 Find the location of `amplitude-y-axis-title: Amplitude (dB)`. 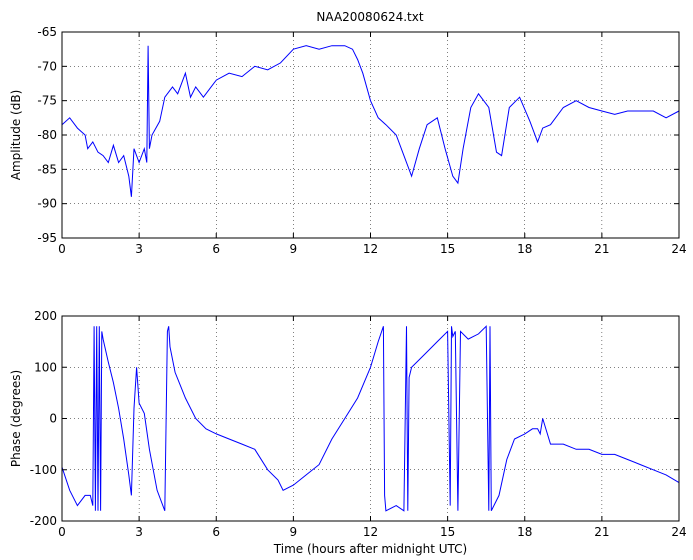

amplitude-y-axis-title: Amplitude (dB) is located at coordinates (16, 135).